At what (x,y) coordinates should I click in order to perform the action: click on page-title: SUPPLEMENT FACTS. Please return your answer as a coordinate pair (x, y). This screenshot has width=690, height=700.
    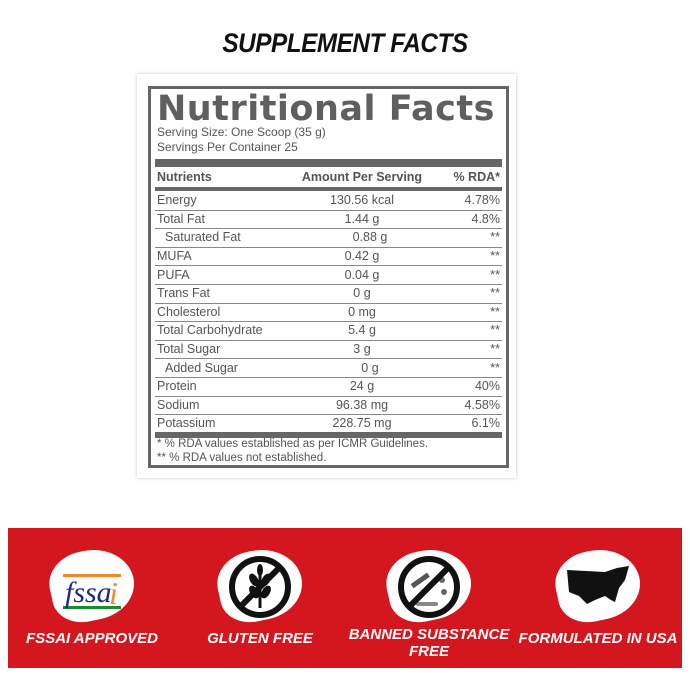
    Looking at the image, I should click on (345, 43).